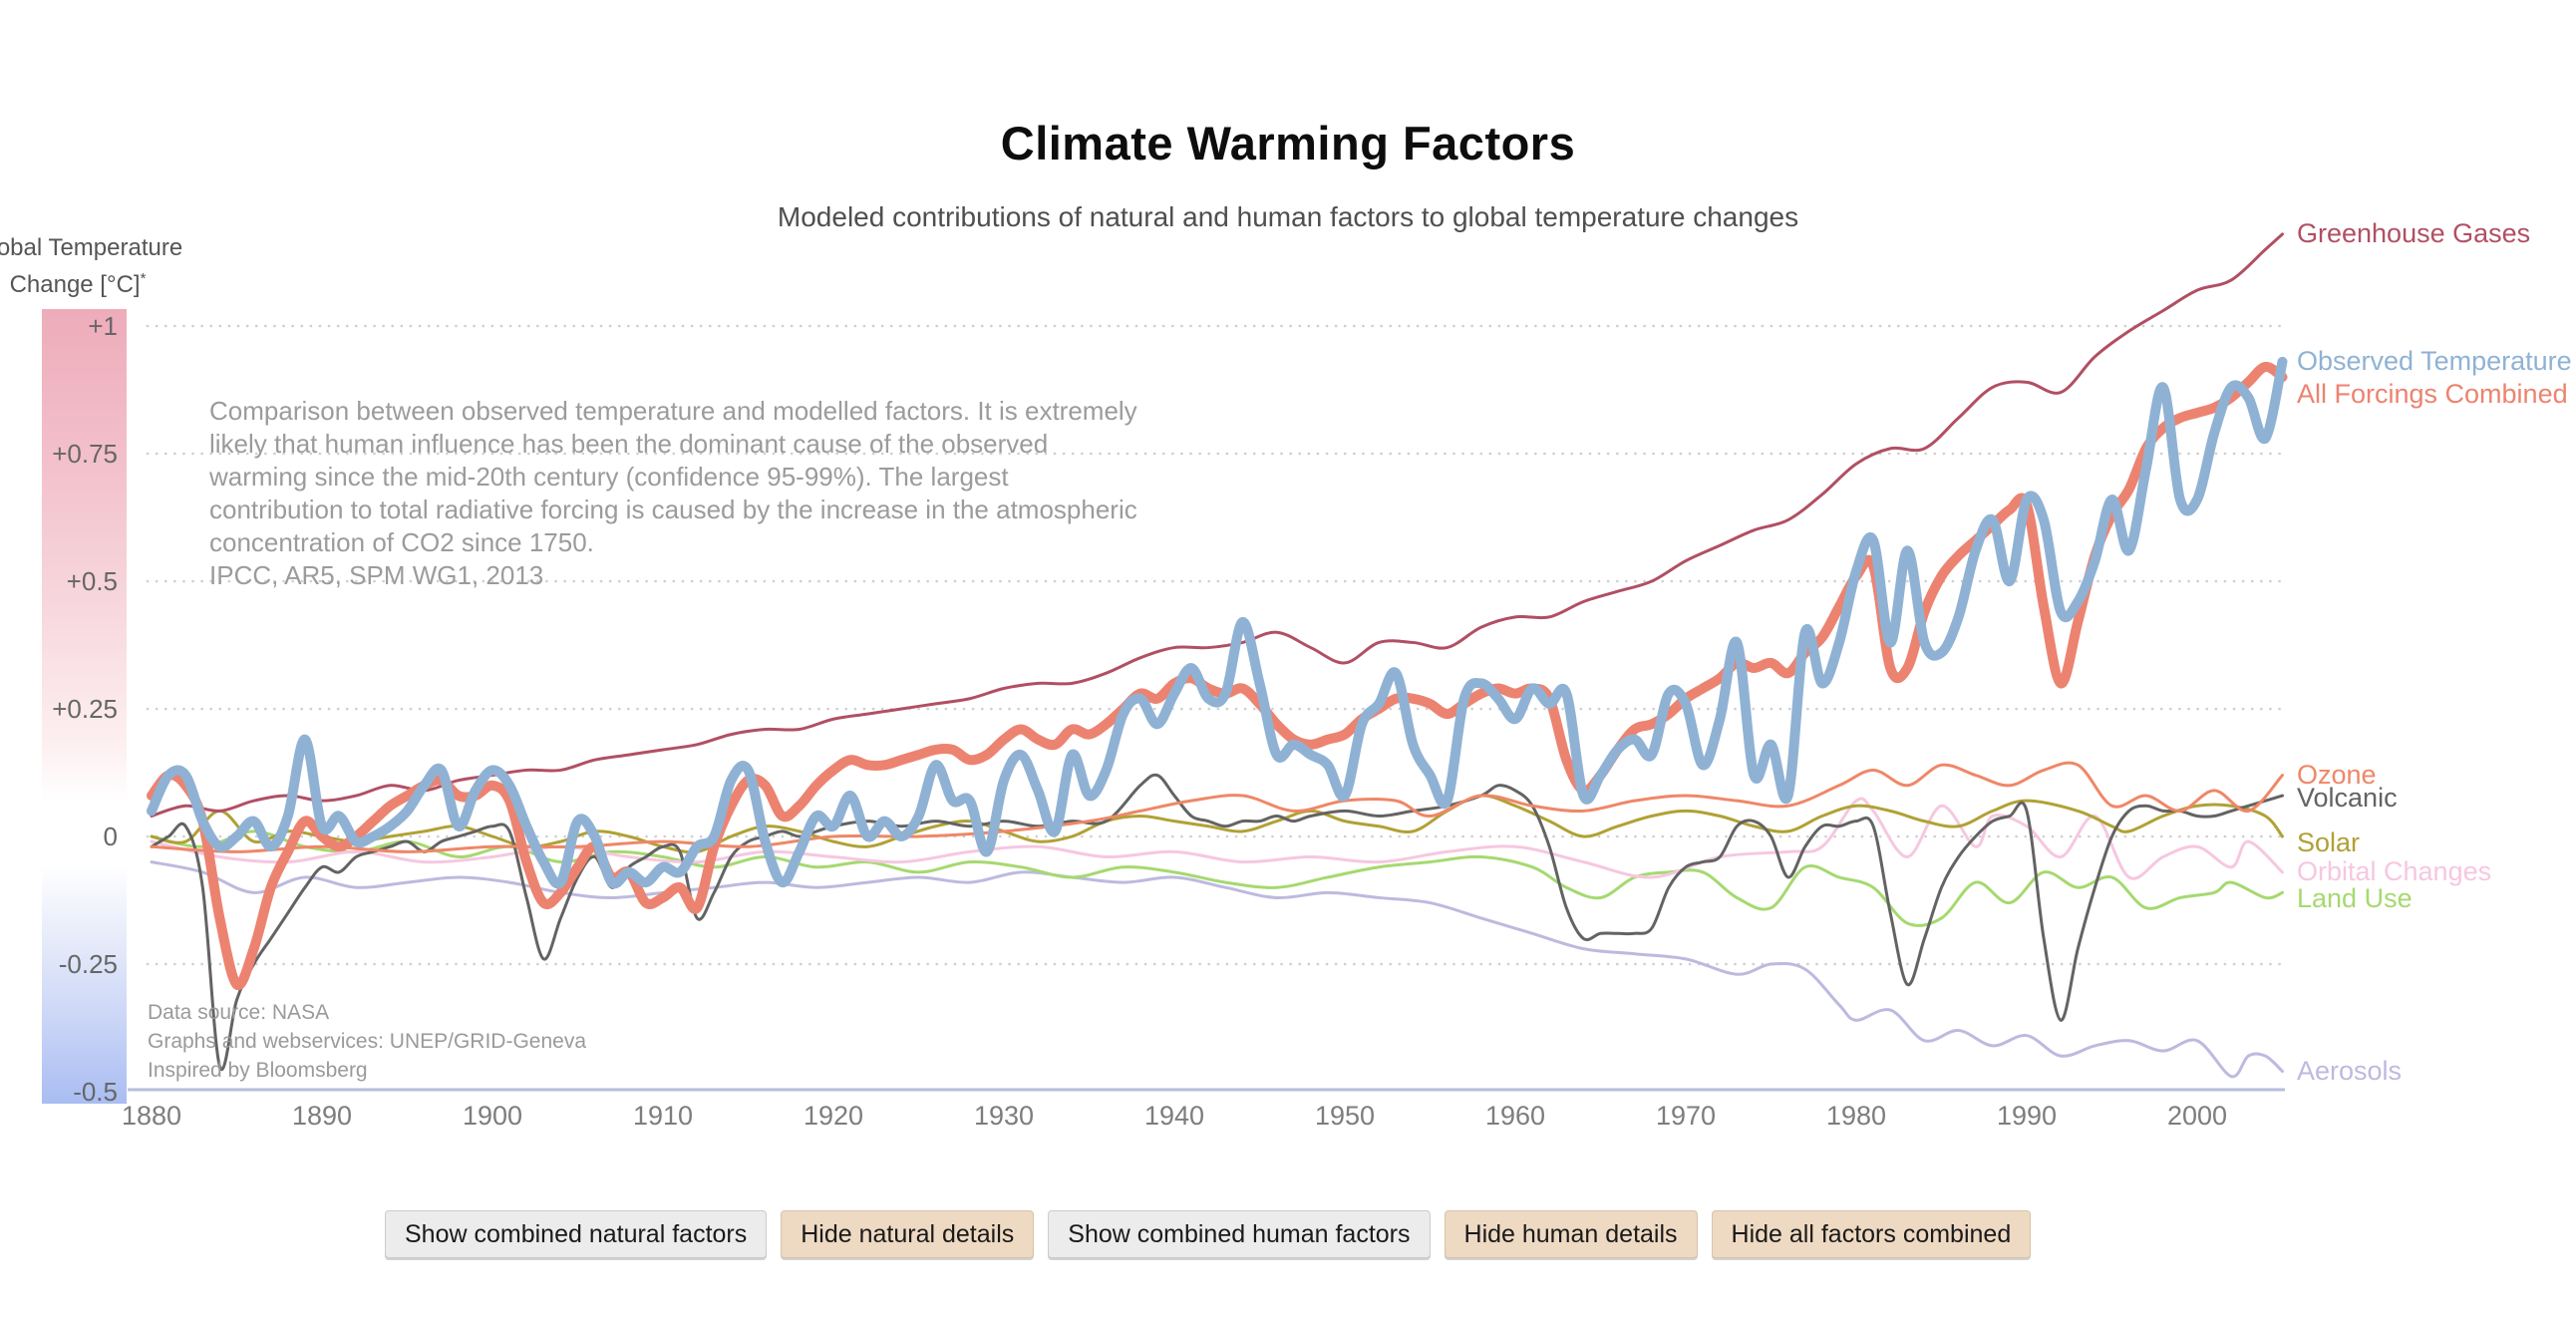 The height and width of the screenshot is (1320, 2576). I want to click on show-combined-human-factors-button: Show combined human factors, so click(1239, 1234).